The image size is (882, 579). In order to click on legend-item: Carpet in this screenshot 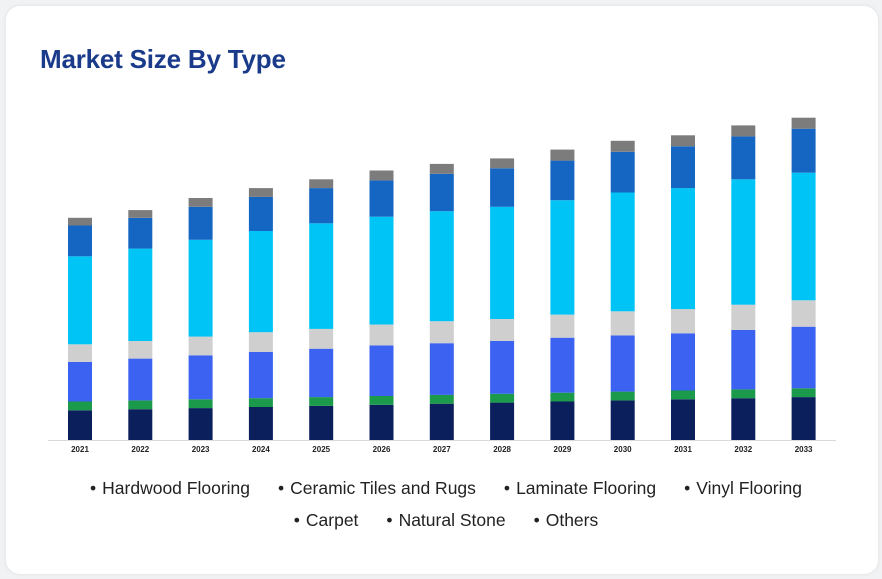, I will do `click(326, 520)`.